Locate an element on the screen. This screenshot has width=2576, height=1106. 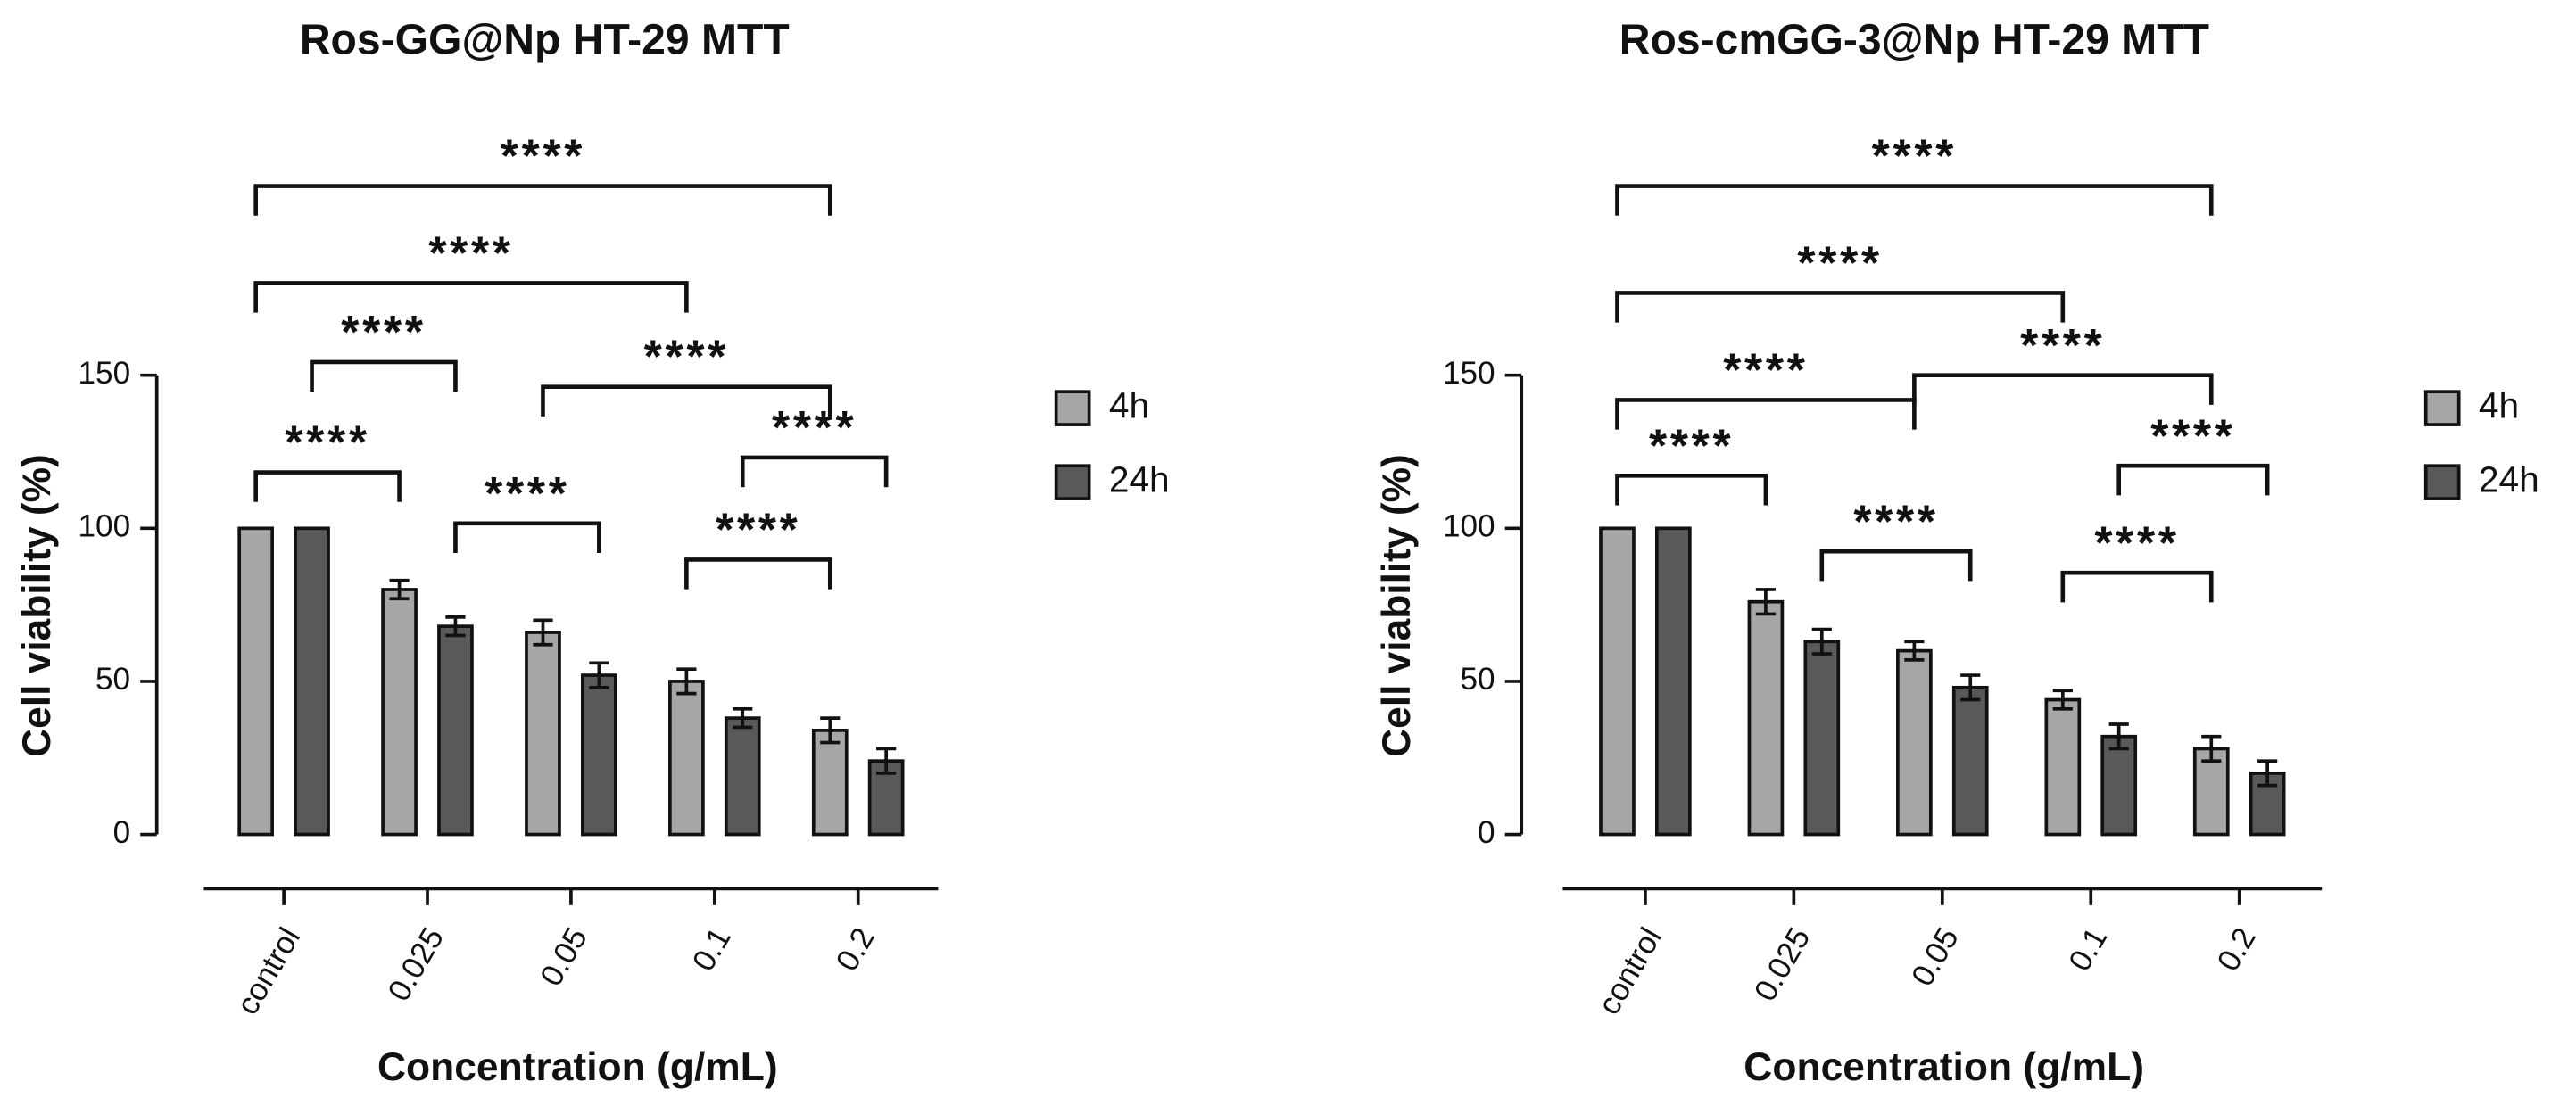
chart-title: Ros-GG@Np HT-29 MTT is located at coordinates (545, 41).